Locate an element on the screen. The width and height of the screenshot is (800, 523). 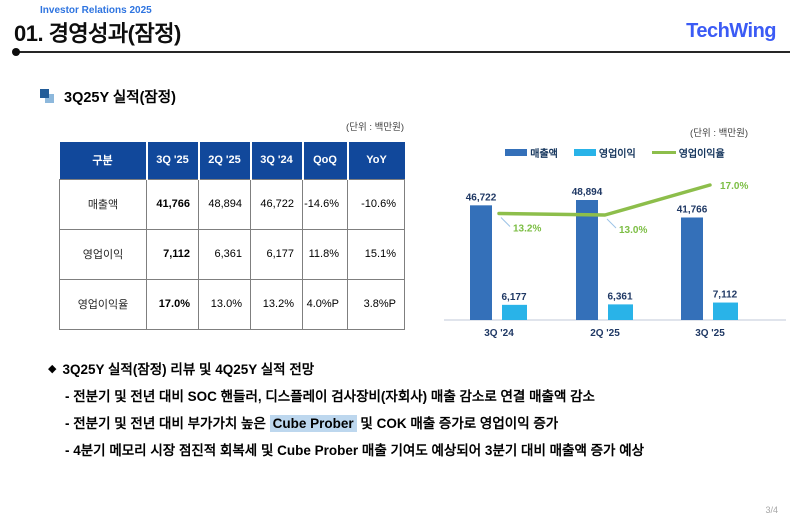
svg-text: 46,722 is located at coordinates (481, 197).